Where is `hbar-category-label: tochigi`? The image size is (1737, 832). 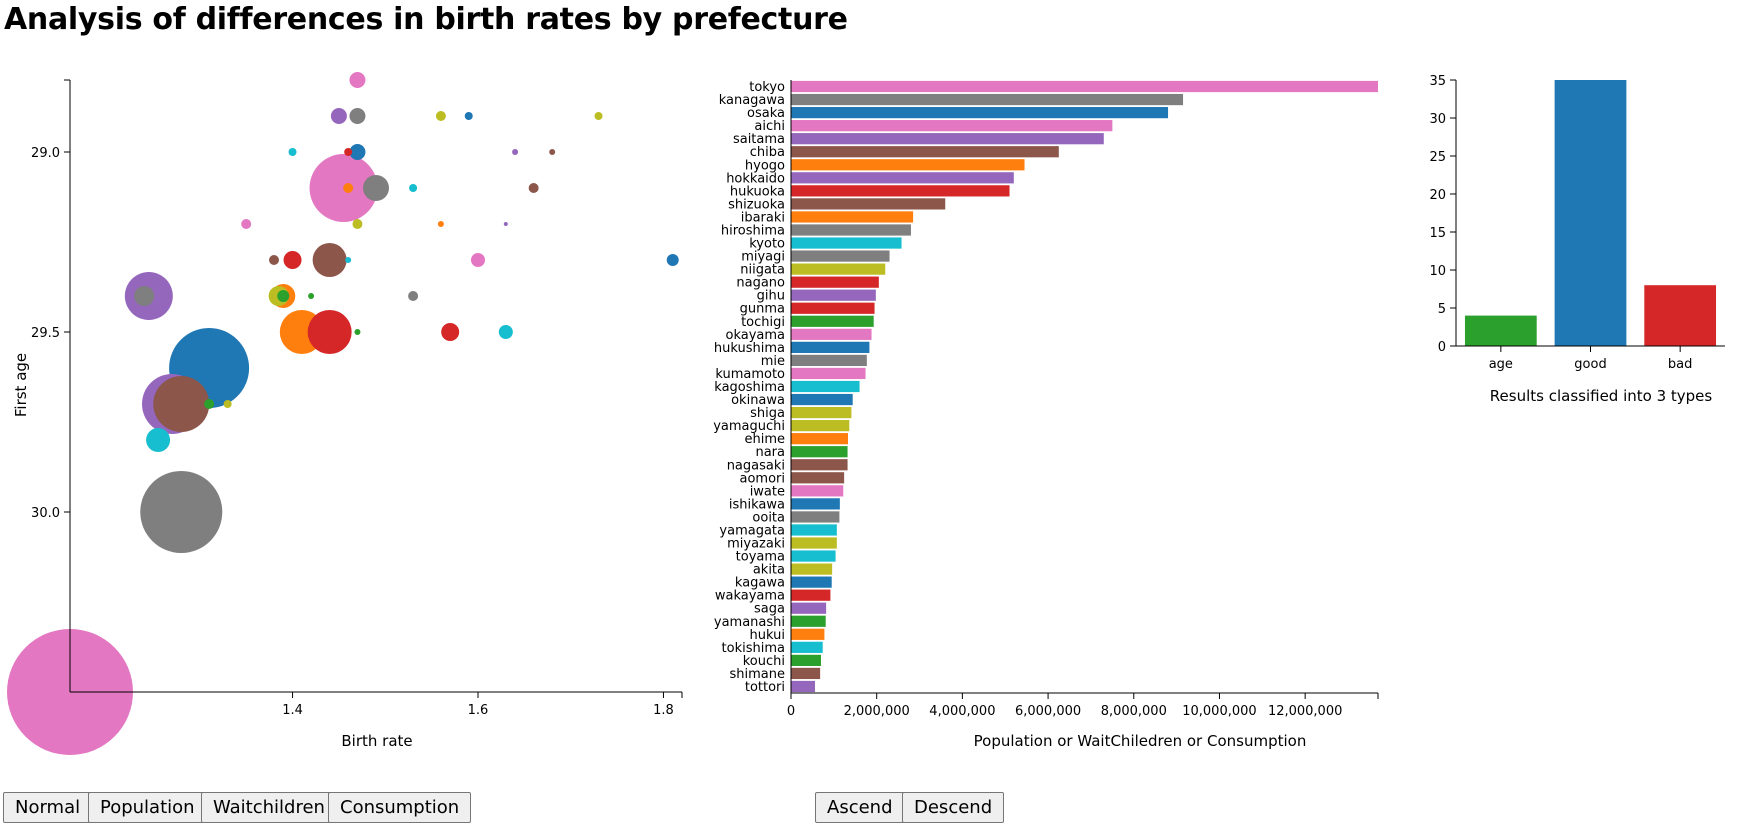
hbar-category-label: tochigi is located at coordinates (763, 322).